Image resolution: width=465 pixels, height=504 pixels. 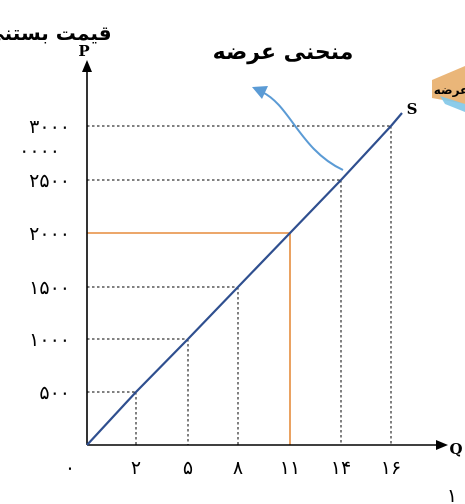 I want to click on y-tick-labels: ۵۰۰ ۱۰۰۰ ۱۵۰۰ ۲۰۰۰ ۲۵۰۰ ۳۰۰۰, so click(x=49, y=260).